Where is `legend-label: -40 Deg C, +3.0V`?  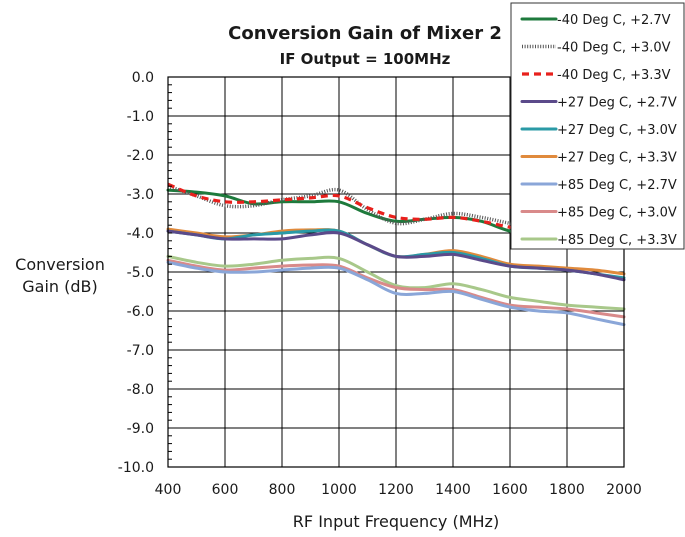
legend-label: -40 Deg C, +3.0V is located at coordinates (614, 48).